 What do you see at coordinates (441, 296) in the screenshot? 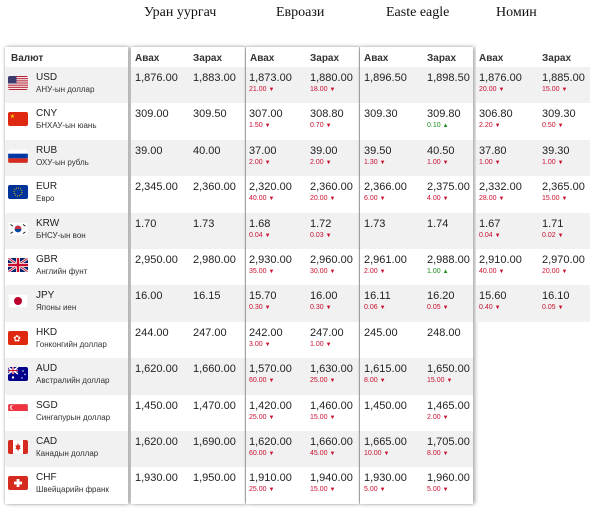
I see `eagle-sell-rate: 16.20` at bounding box center [441, 296].